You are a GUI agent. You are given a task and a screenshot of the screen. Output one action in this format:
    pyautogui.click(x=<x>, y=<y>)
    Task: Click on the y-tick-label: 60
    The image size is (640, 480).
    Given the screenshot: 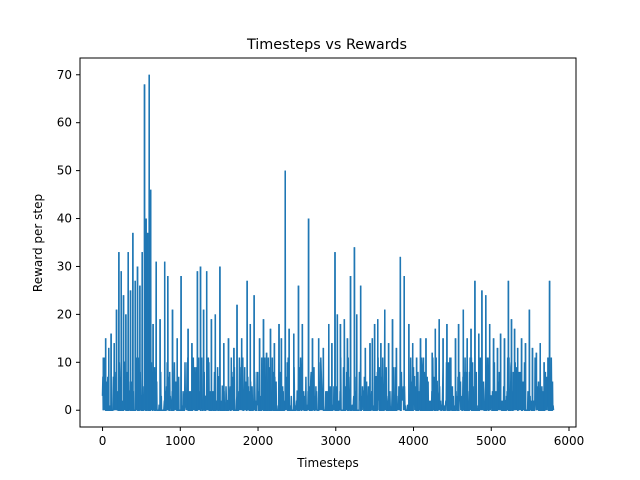 What is the action you would take?
    pyautogui.click(x=64, y=123)
    